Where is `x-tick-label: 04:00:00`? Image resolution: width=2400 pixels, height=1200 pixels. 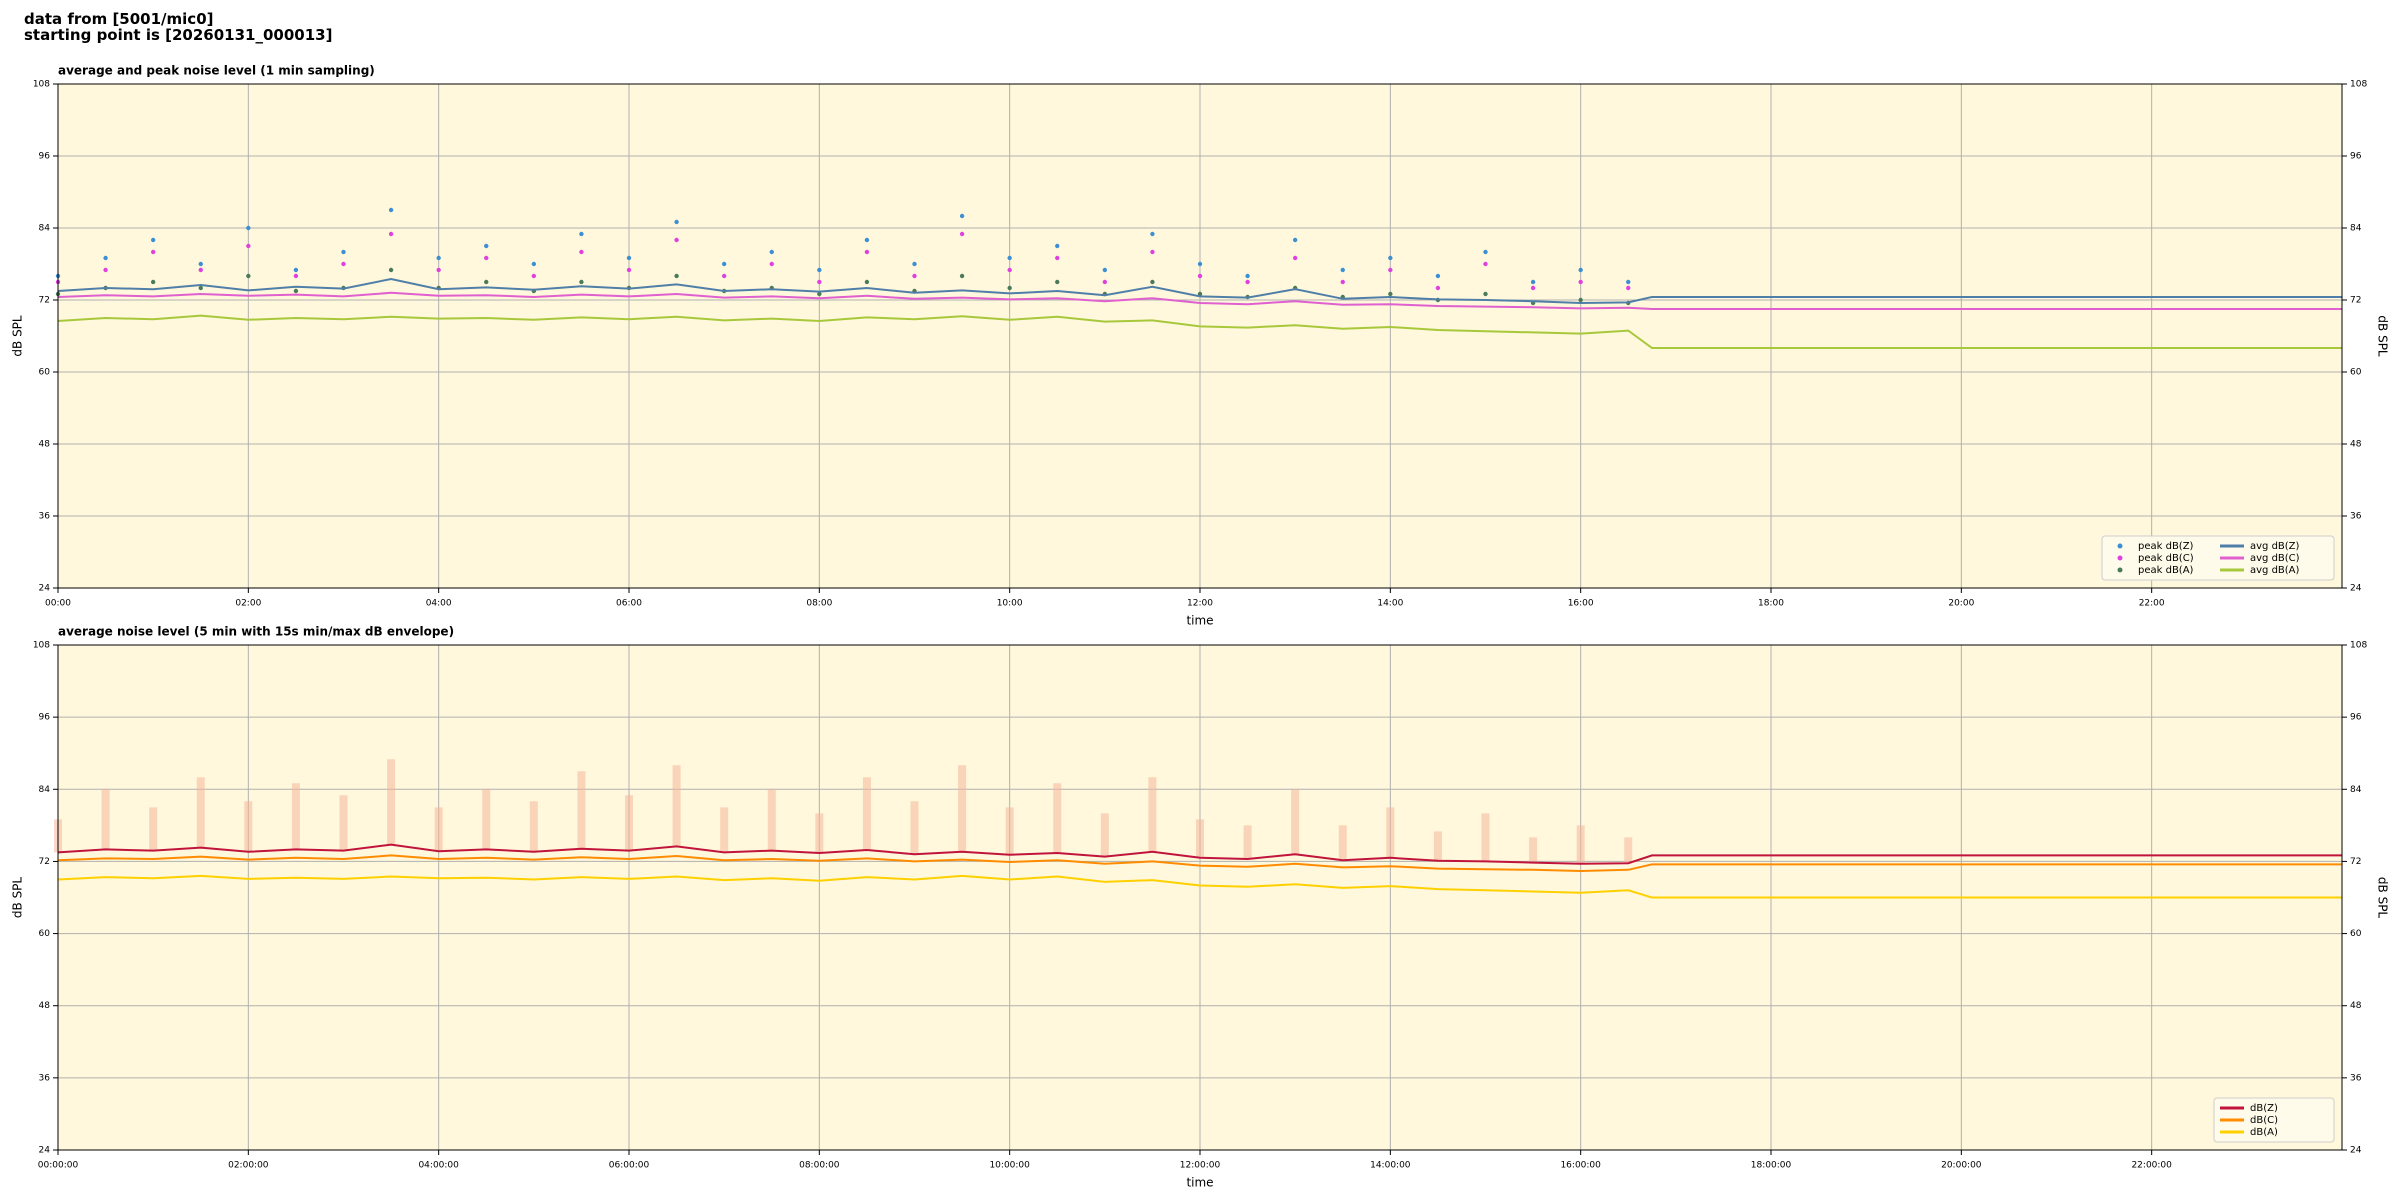 x-tick-label: 04:00:00 is located at coordinates (438, 1166).